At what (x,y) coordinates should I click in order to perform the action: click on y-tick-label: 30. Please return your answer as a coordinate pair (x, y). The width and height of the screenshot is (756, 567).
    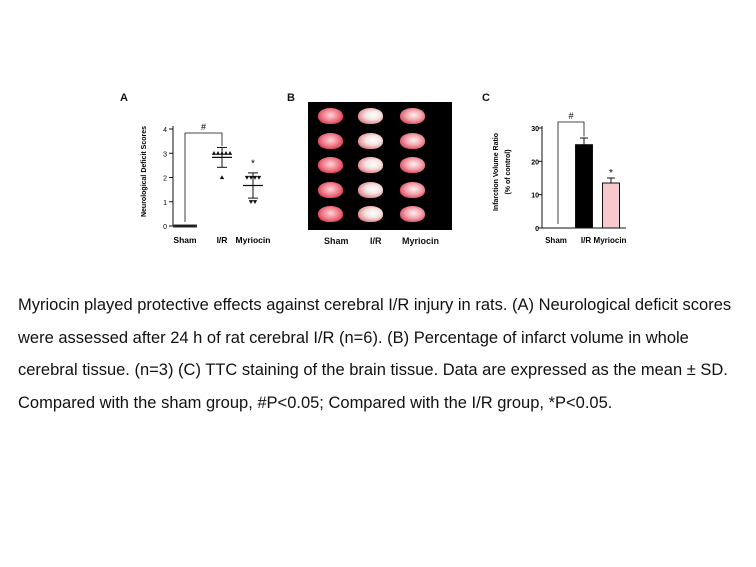
    Looking at the image, I should click on (535, 129).